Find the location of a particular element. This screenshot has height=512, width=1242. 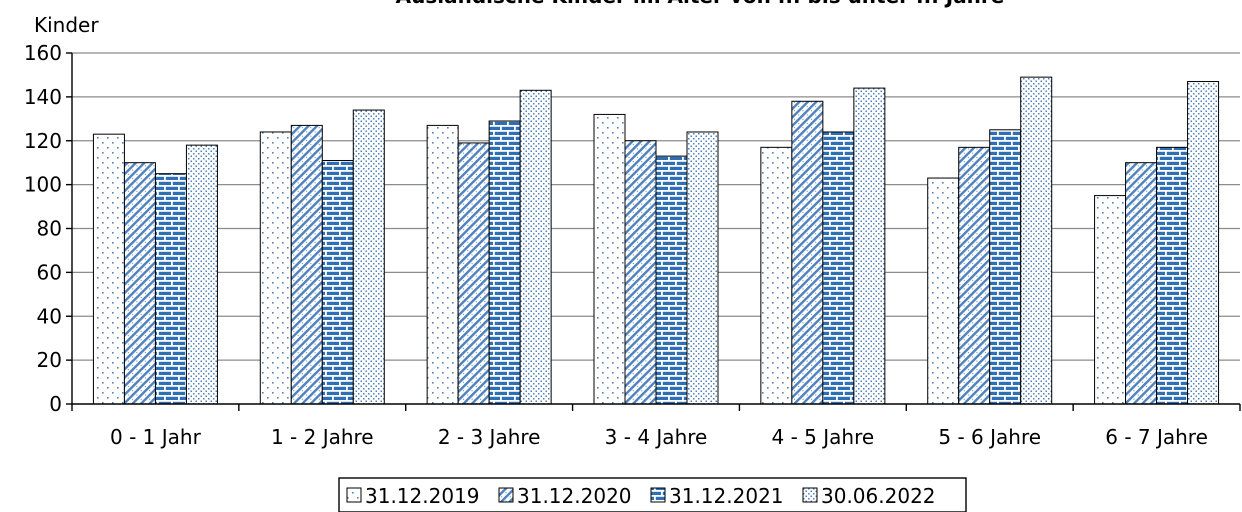

x-tick-label: 0 - 1 Jahr is located at coordinates (156, 437).